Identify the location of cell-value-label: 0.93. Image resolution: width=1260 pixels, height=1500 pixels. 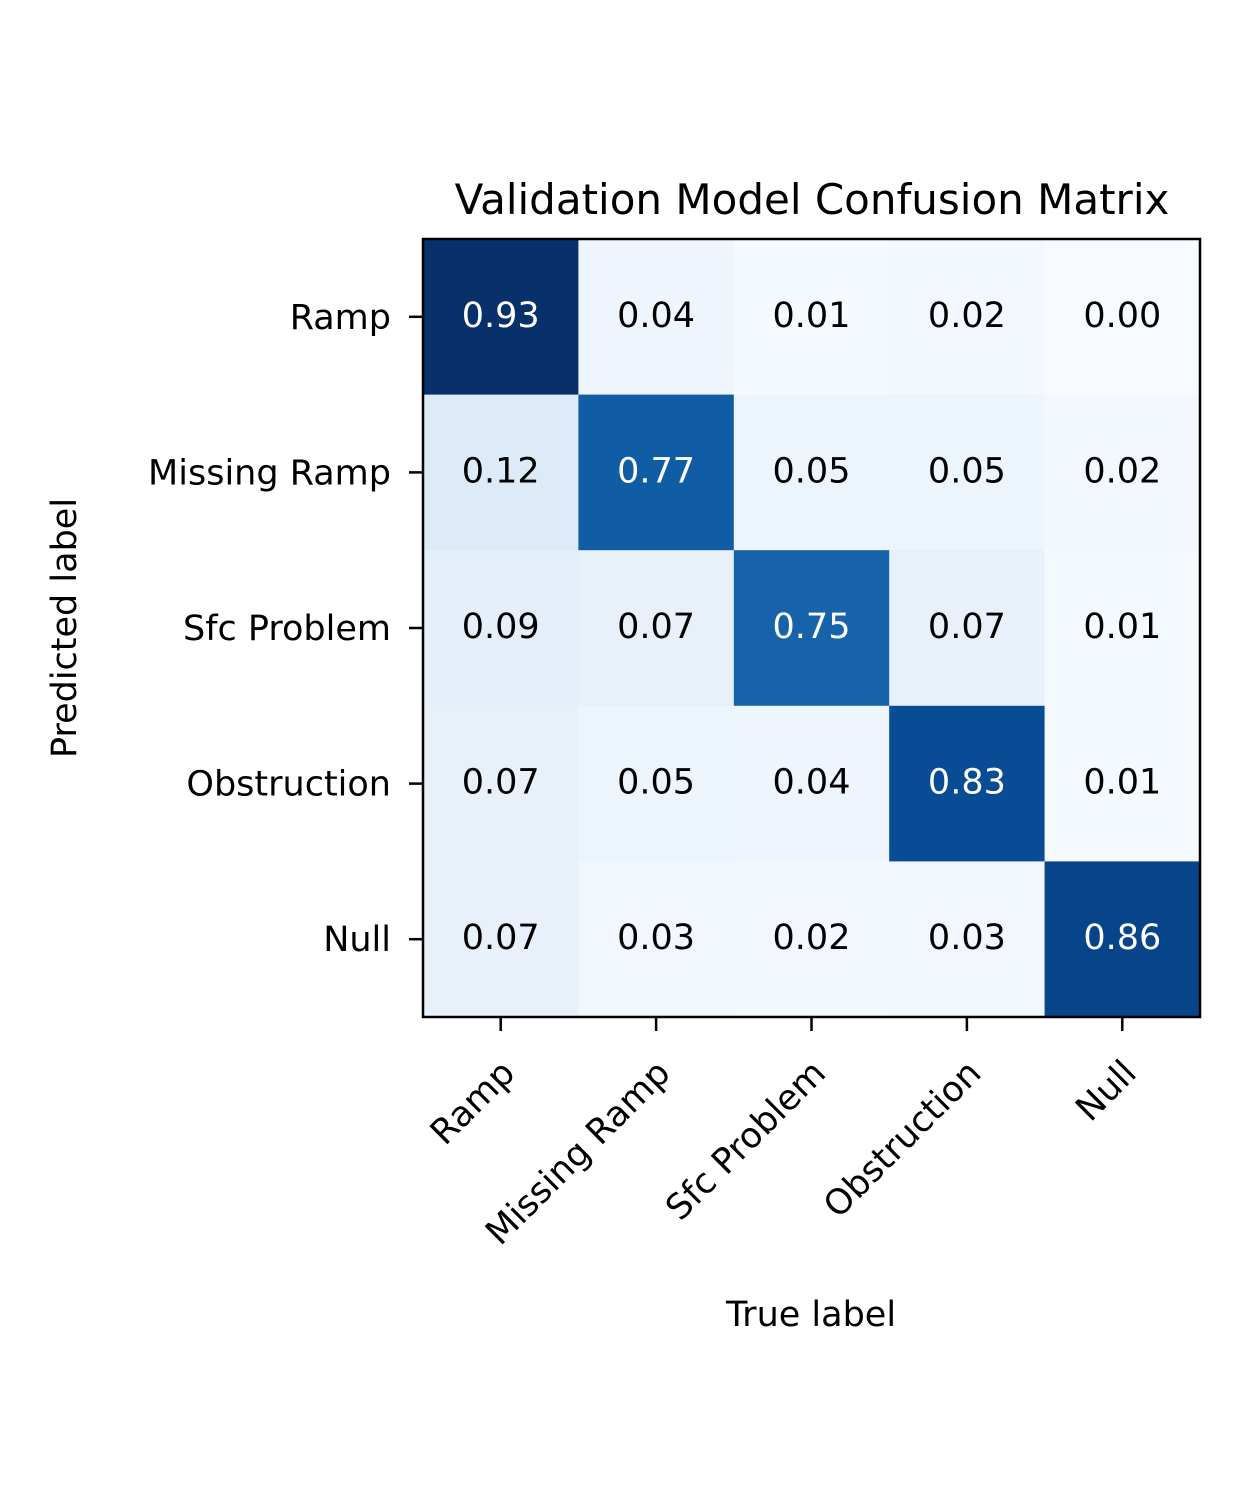
(501, 316).